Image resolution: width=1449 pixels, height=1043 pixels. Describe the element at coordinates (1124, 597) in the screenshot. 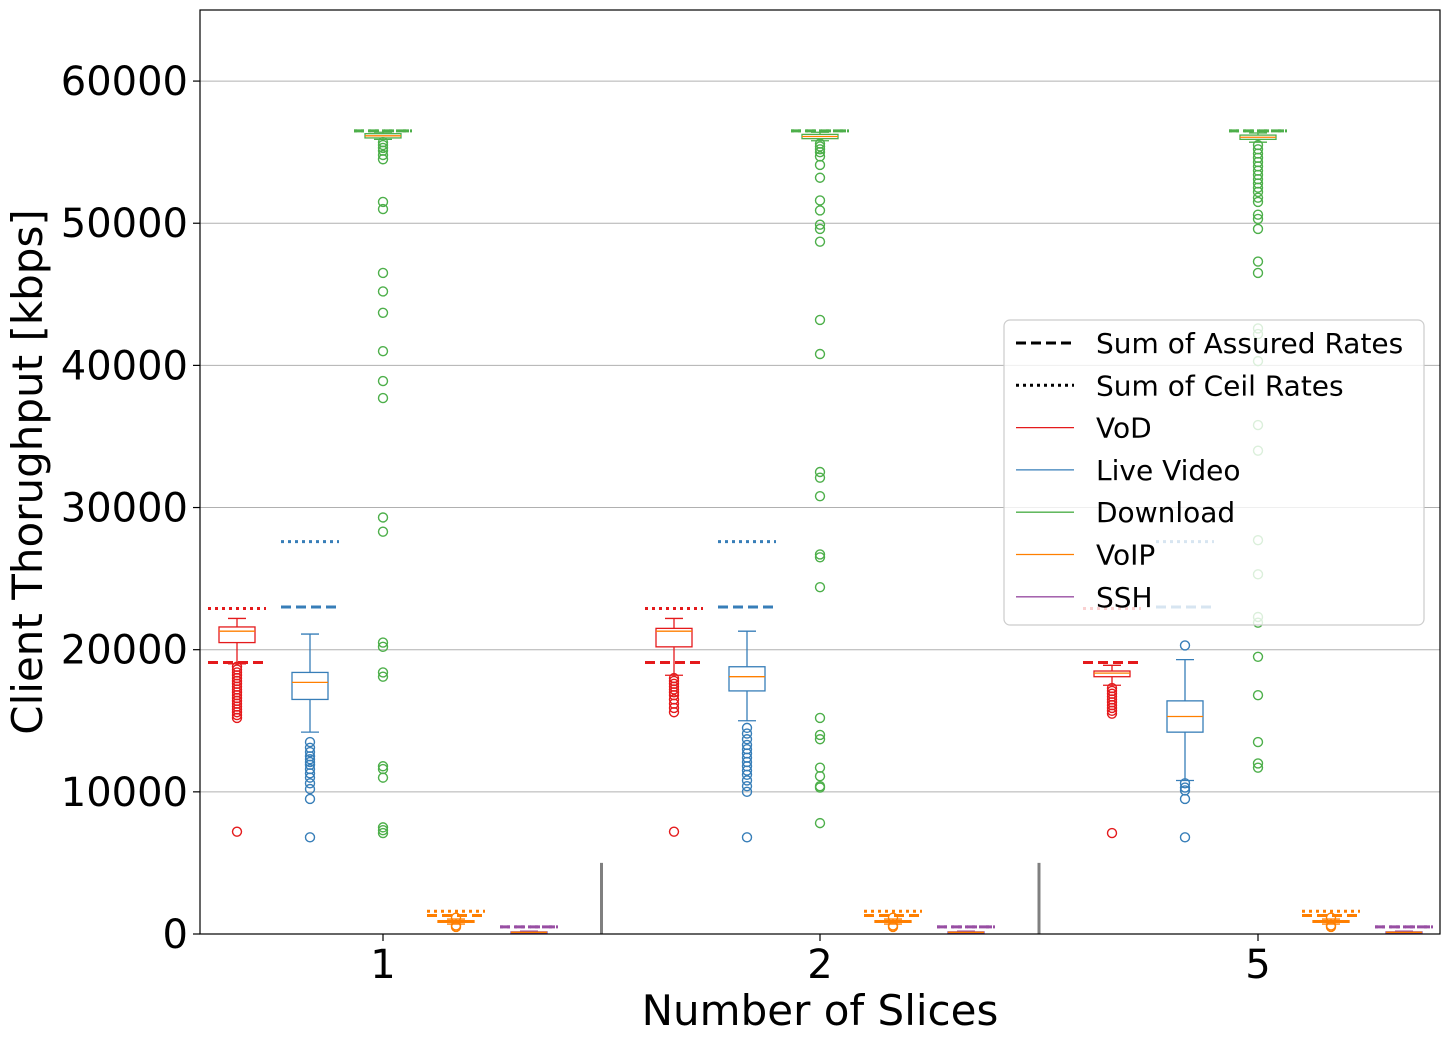

I see `legend-label: SSH` at that location.